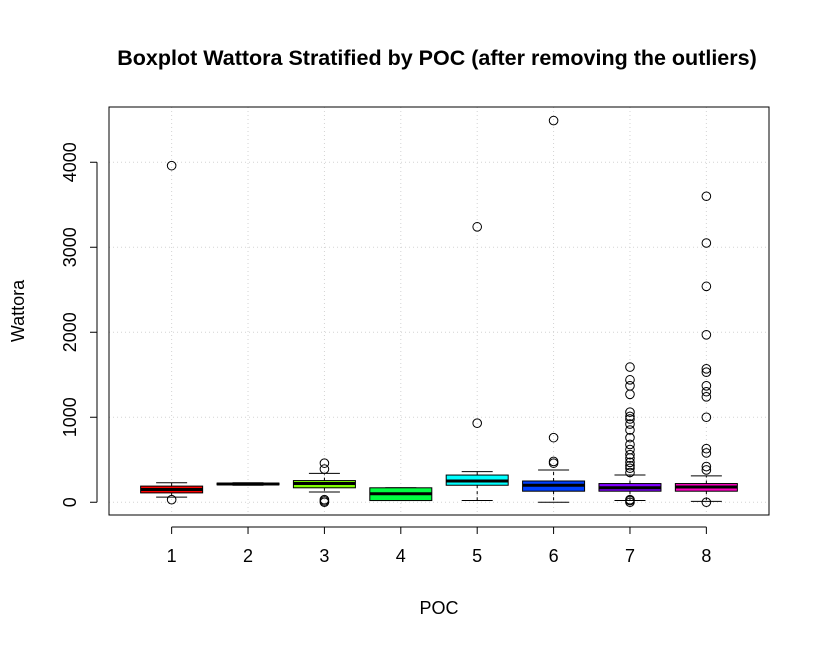 The image size is (825, 650). What do you see at coordinates (18, 310) in the screenshot?
I see `y-axis-title: Wattora` at bounding box center [18, 310].